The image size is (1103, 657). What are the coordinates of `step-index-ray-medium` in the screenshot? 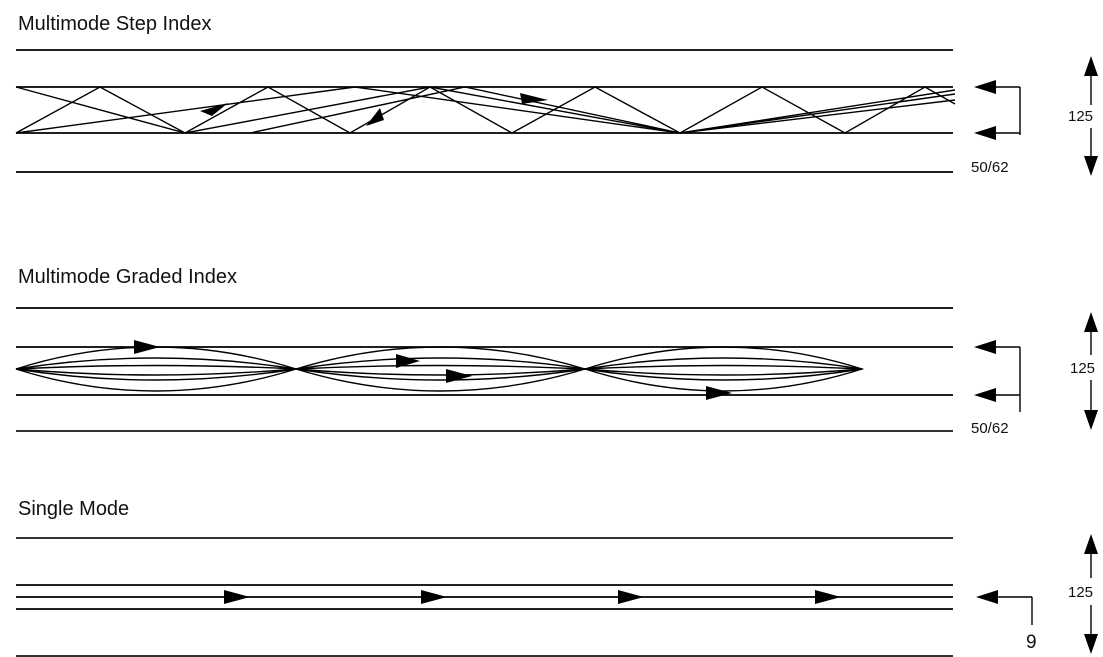 It's located at (602, 110).